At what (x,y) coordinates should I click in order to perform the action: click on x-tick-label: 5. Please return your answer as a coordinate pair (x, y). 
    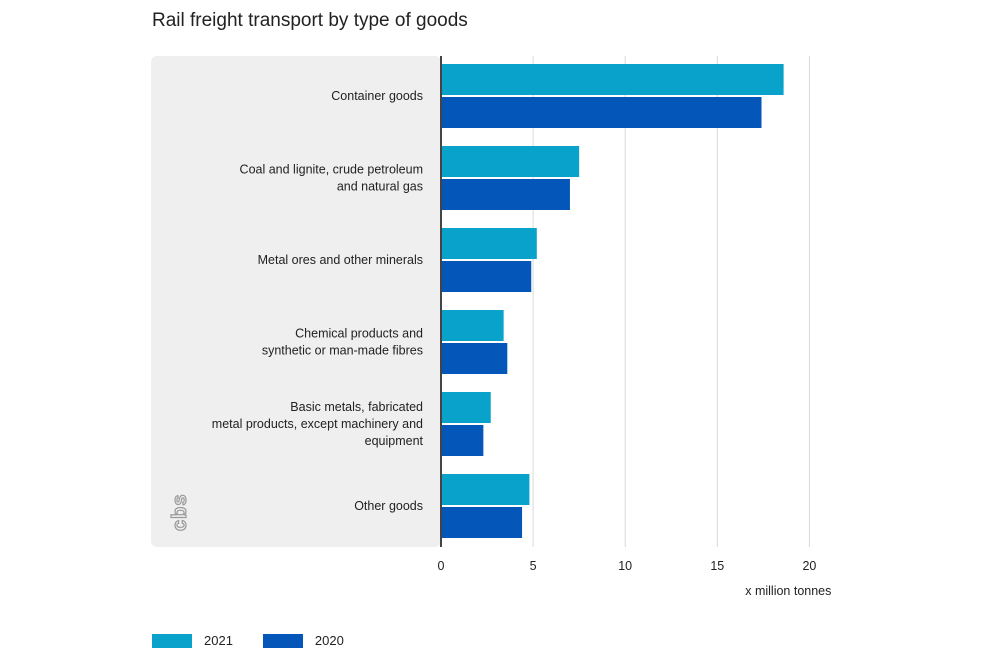
    Looking at the image, I should click on (533, 566).